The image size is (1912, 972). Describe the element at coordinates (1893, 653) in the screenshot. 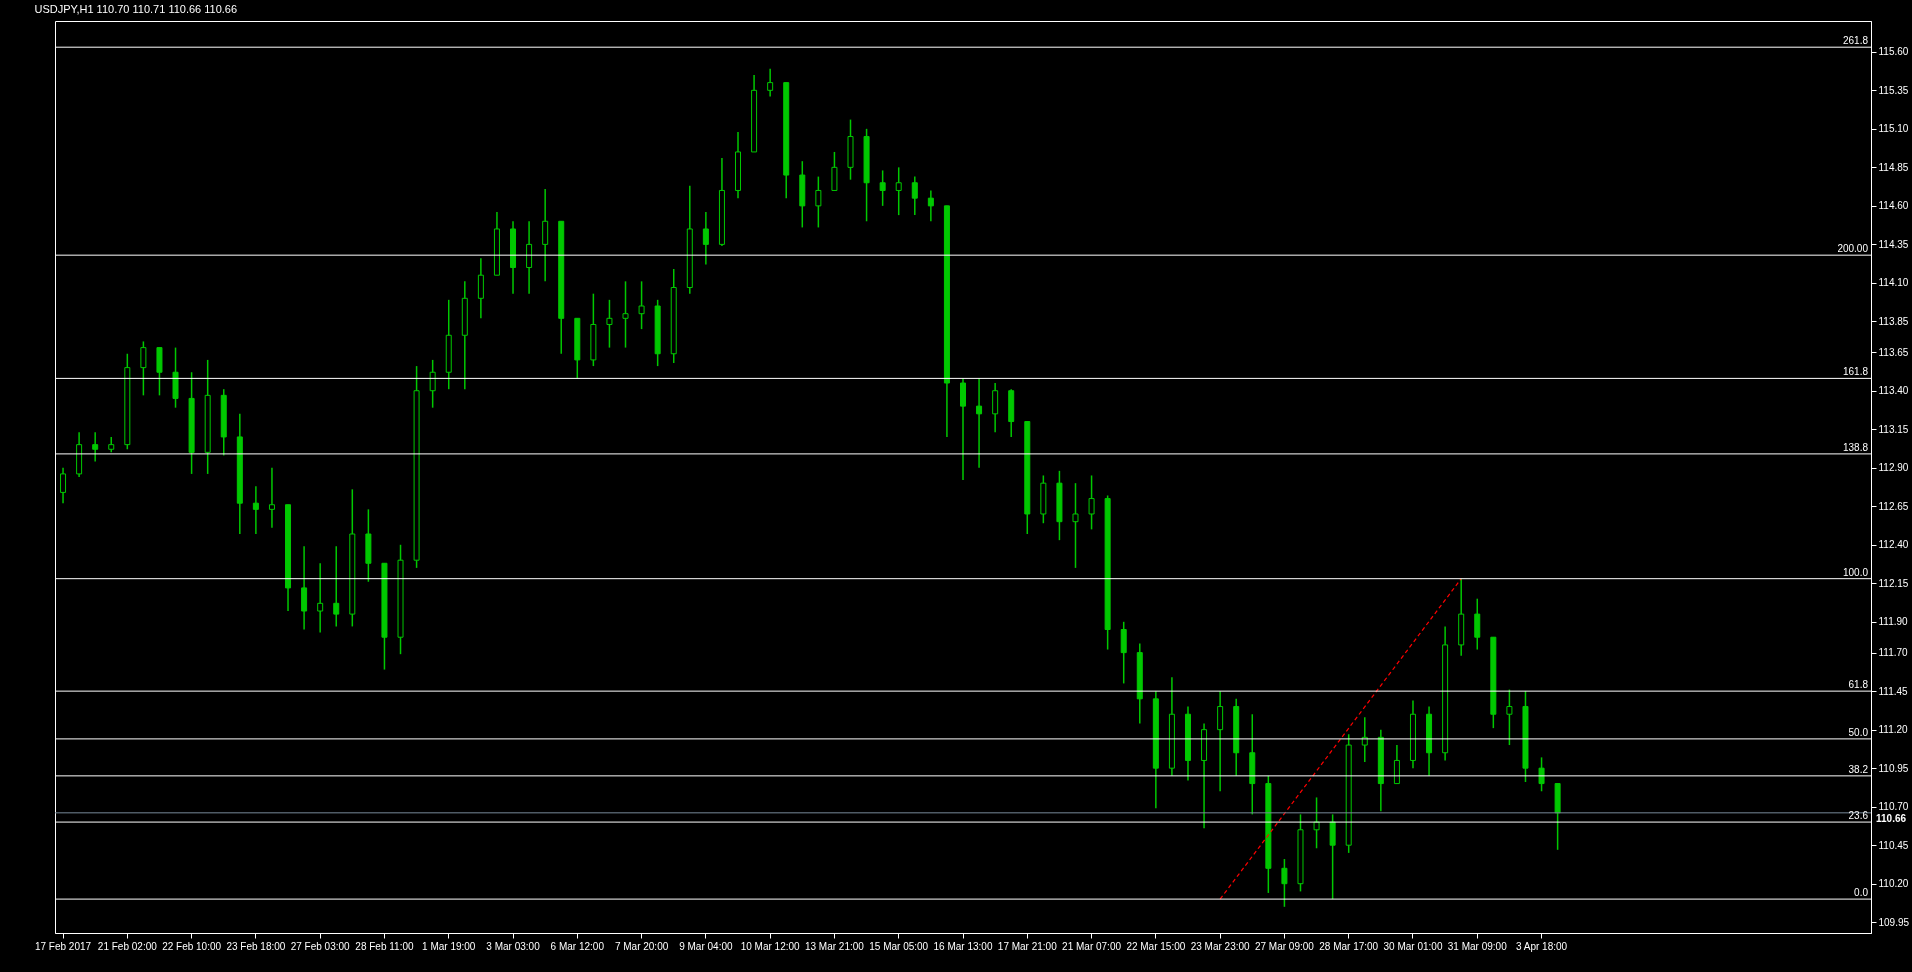

I see `y-tick-label: 111.70` at that location.